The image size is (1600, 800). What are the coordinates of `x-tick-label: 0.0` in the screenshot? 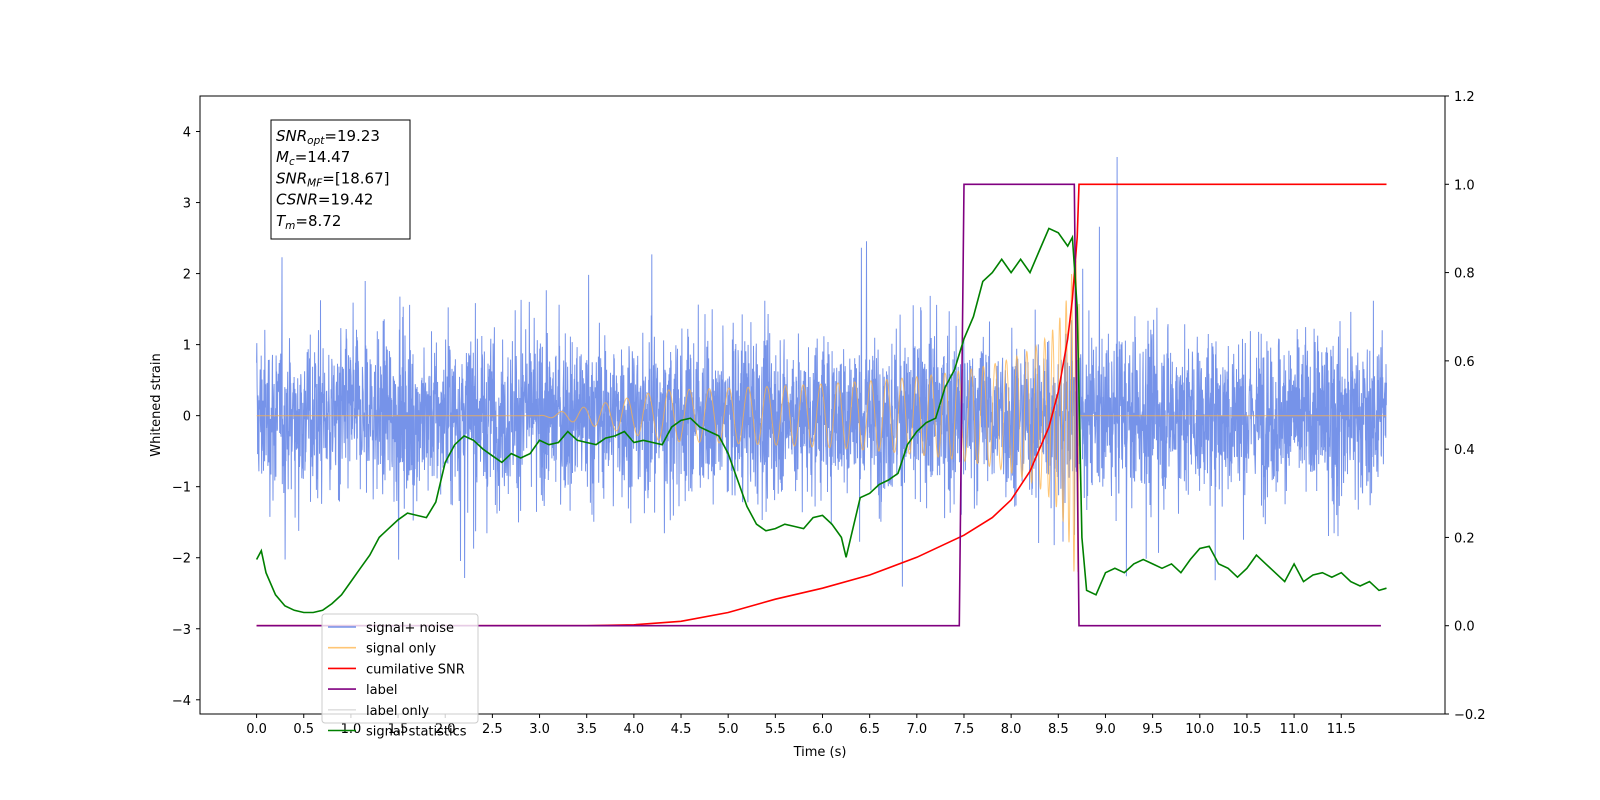 It's located at (256, 729).